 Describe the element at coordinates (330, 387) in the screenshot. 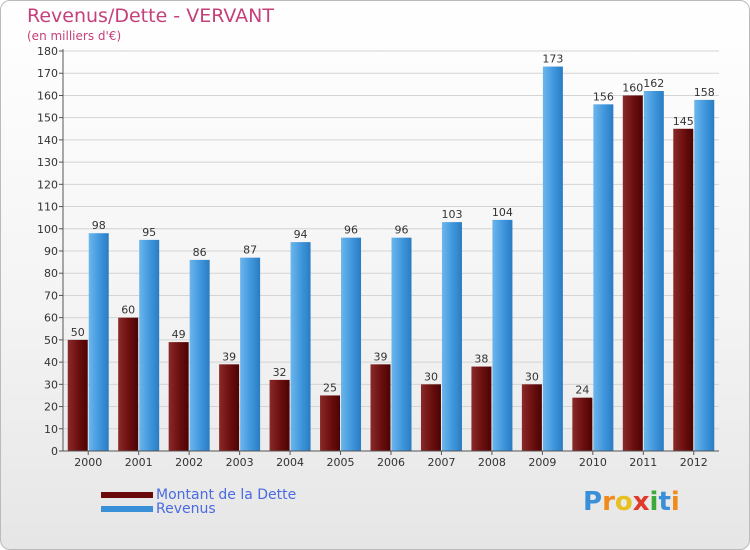

I see `data-label-debt-2005: 25` at that location.